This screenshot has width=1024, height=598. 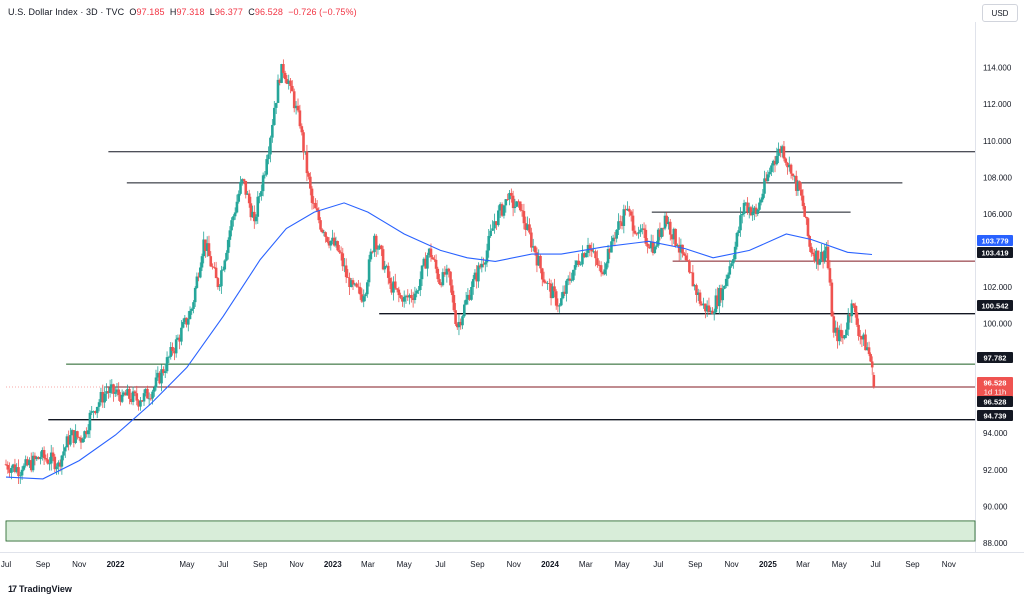 What do you see at coordinates (40, 589) in the screenshot?
I see `tradingview-logo: 17 TradingView` at bounding box center [40, 589].